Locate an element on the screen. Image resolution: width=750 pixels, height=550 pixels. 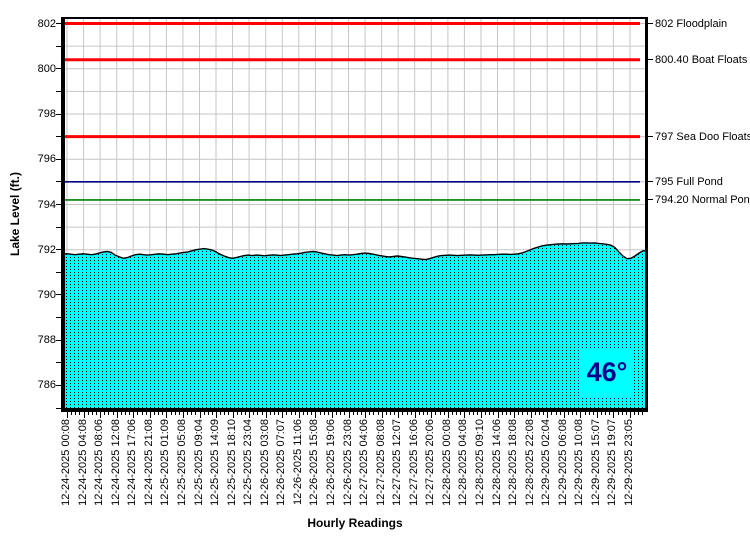
x-tick-label: 12-25-2025 14:09 is located at coordinates (215, 462).